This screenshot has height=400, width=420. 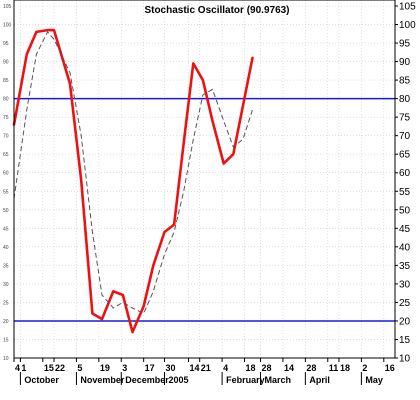 What do you see at coordinates (6, 81) in the screenshot?
I see `y-tick-label-left: 85` at bounding box center [6, 81].